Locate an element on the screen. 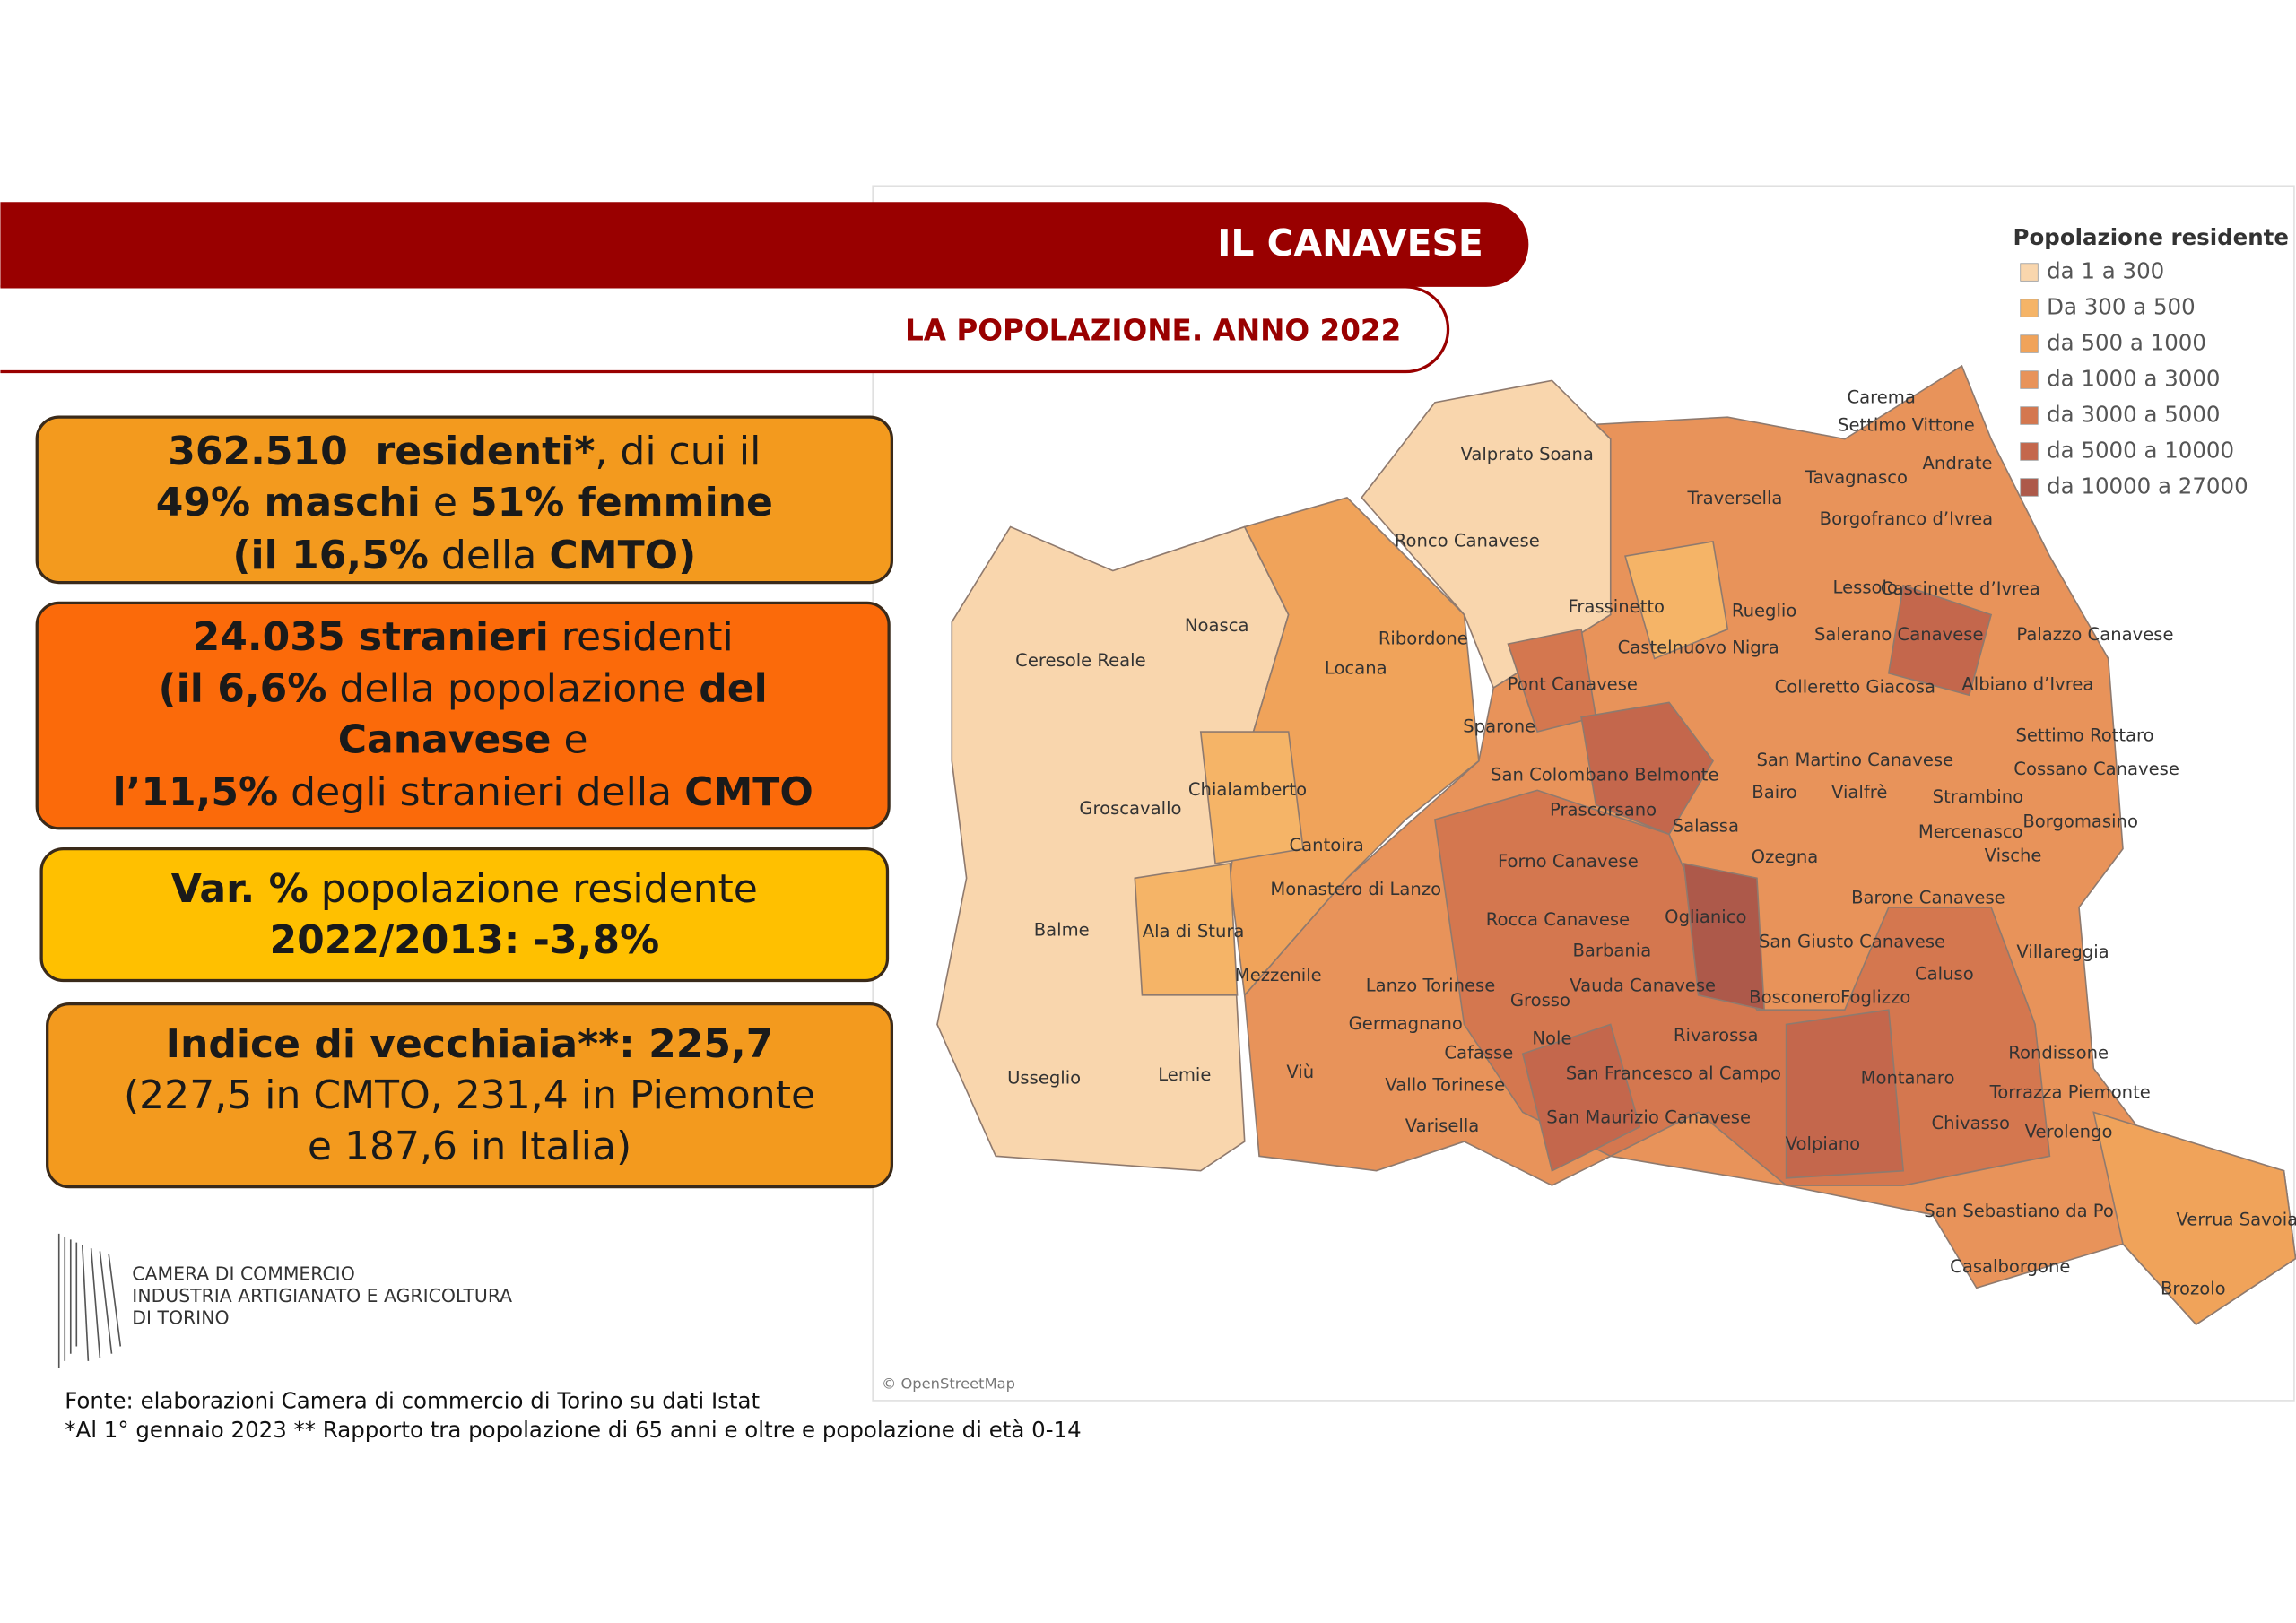 This screenshot has height=1623, width=2296. place-label: Torrazza Piemonte is located at coordinates (2070, 1092).